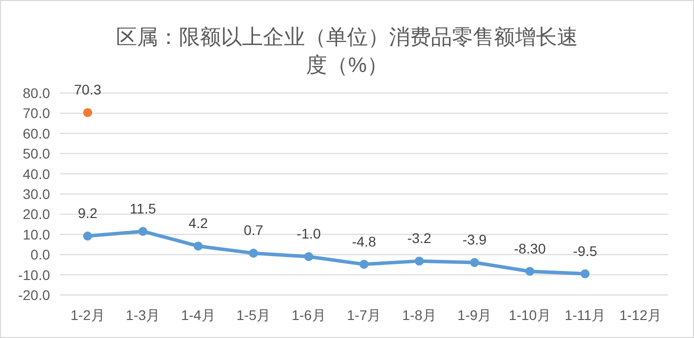  Describe the element at coordinates (36, 194) in the screenshot. I see `y-tick-label: 30.0` at that location.